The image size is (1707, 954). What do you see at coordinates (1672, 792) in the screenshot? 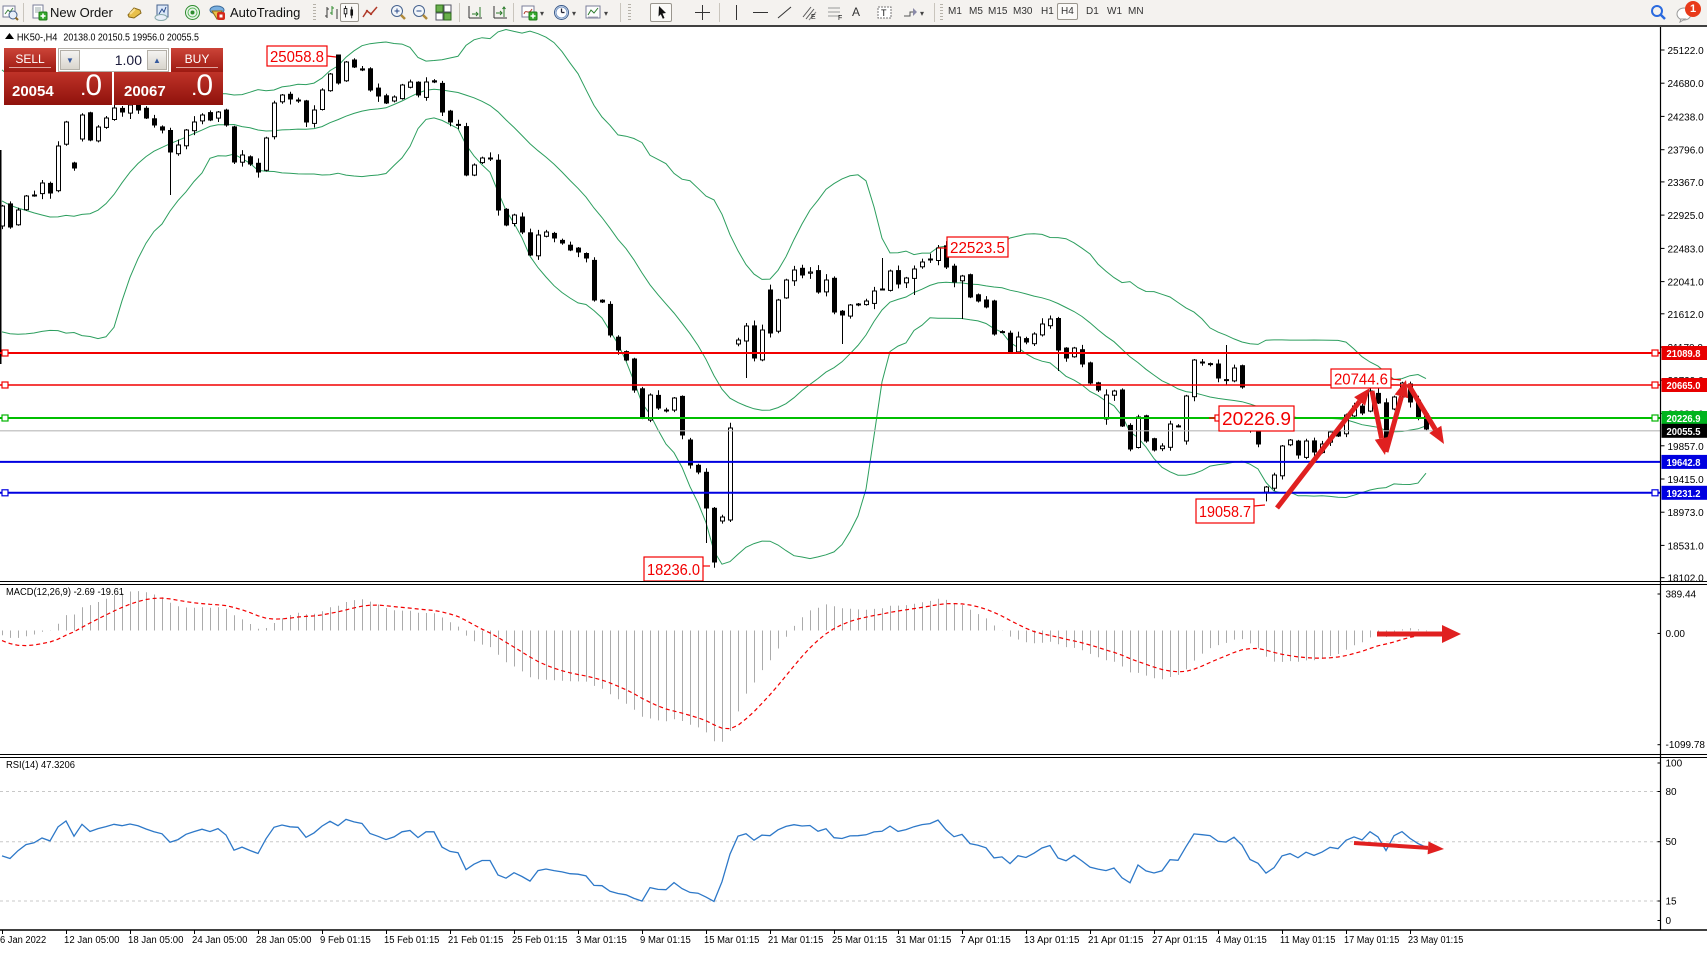
I see `svg-text: 80` at bounding box center [1672, 792].